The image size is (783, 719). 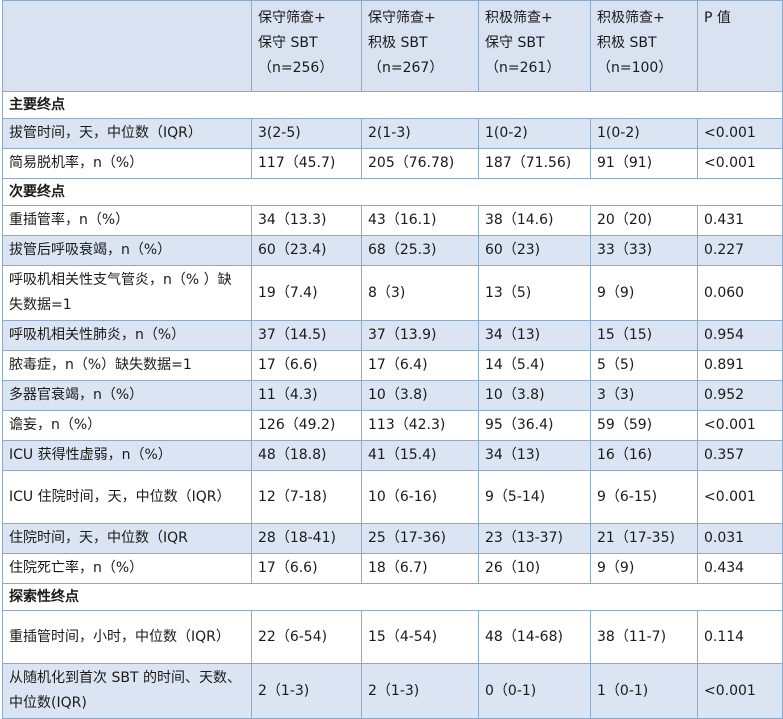 What do you see at coordinates (740, 250) in the screenshot?
I see `p-value-cell: 0.227` at bounding box center [740, 250].